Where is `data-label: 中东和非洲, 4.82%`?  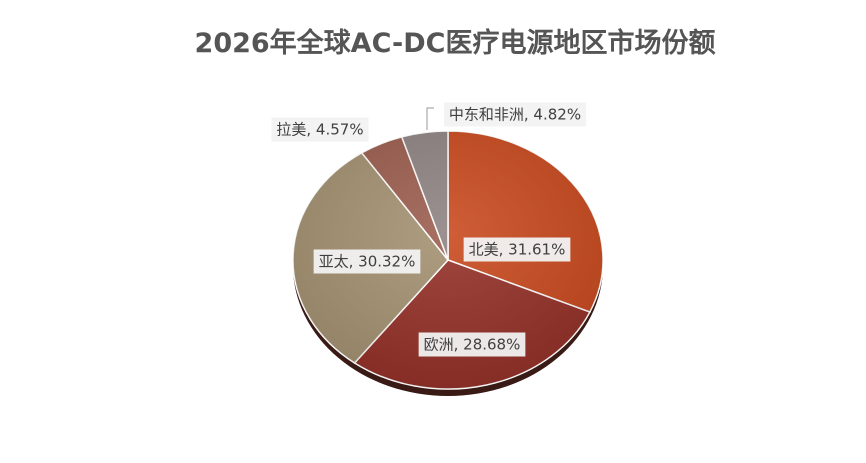
data-label: 中东和非洲, 4.82% is located at coordinates (515, 115).